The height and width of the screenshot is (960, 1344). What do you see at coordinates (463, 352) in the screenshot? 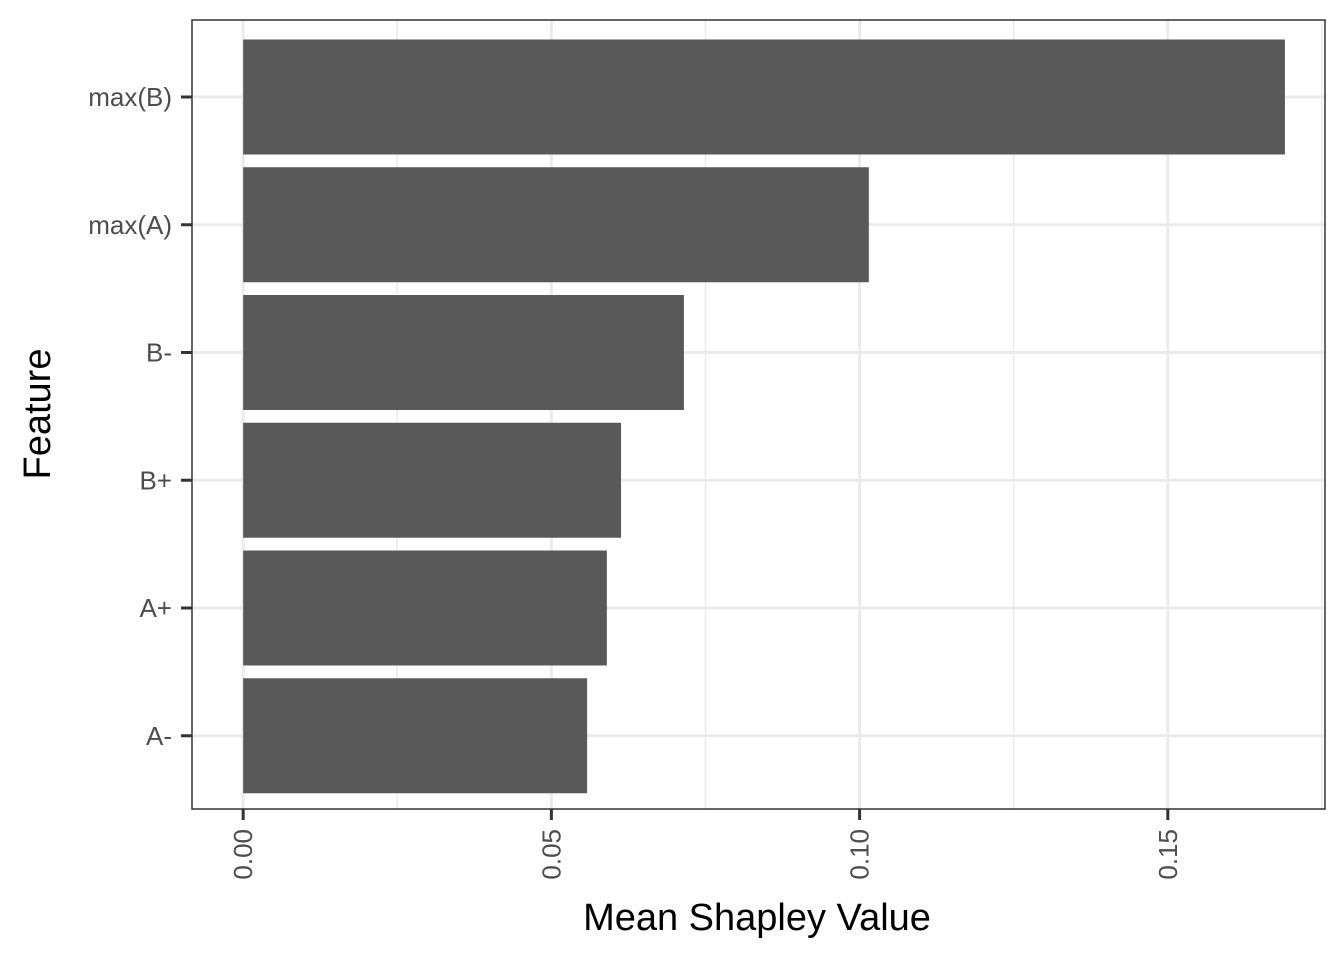
I see `bar-B-` at bounding box center [463, 352].